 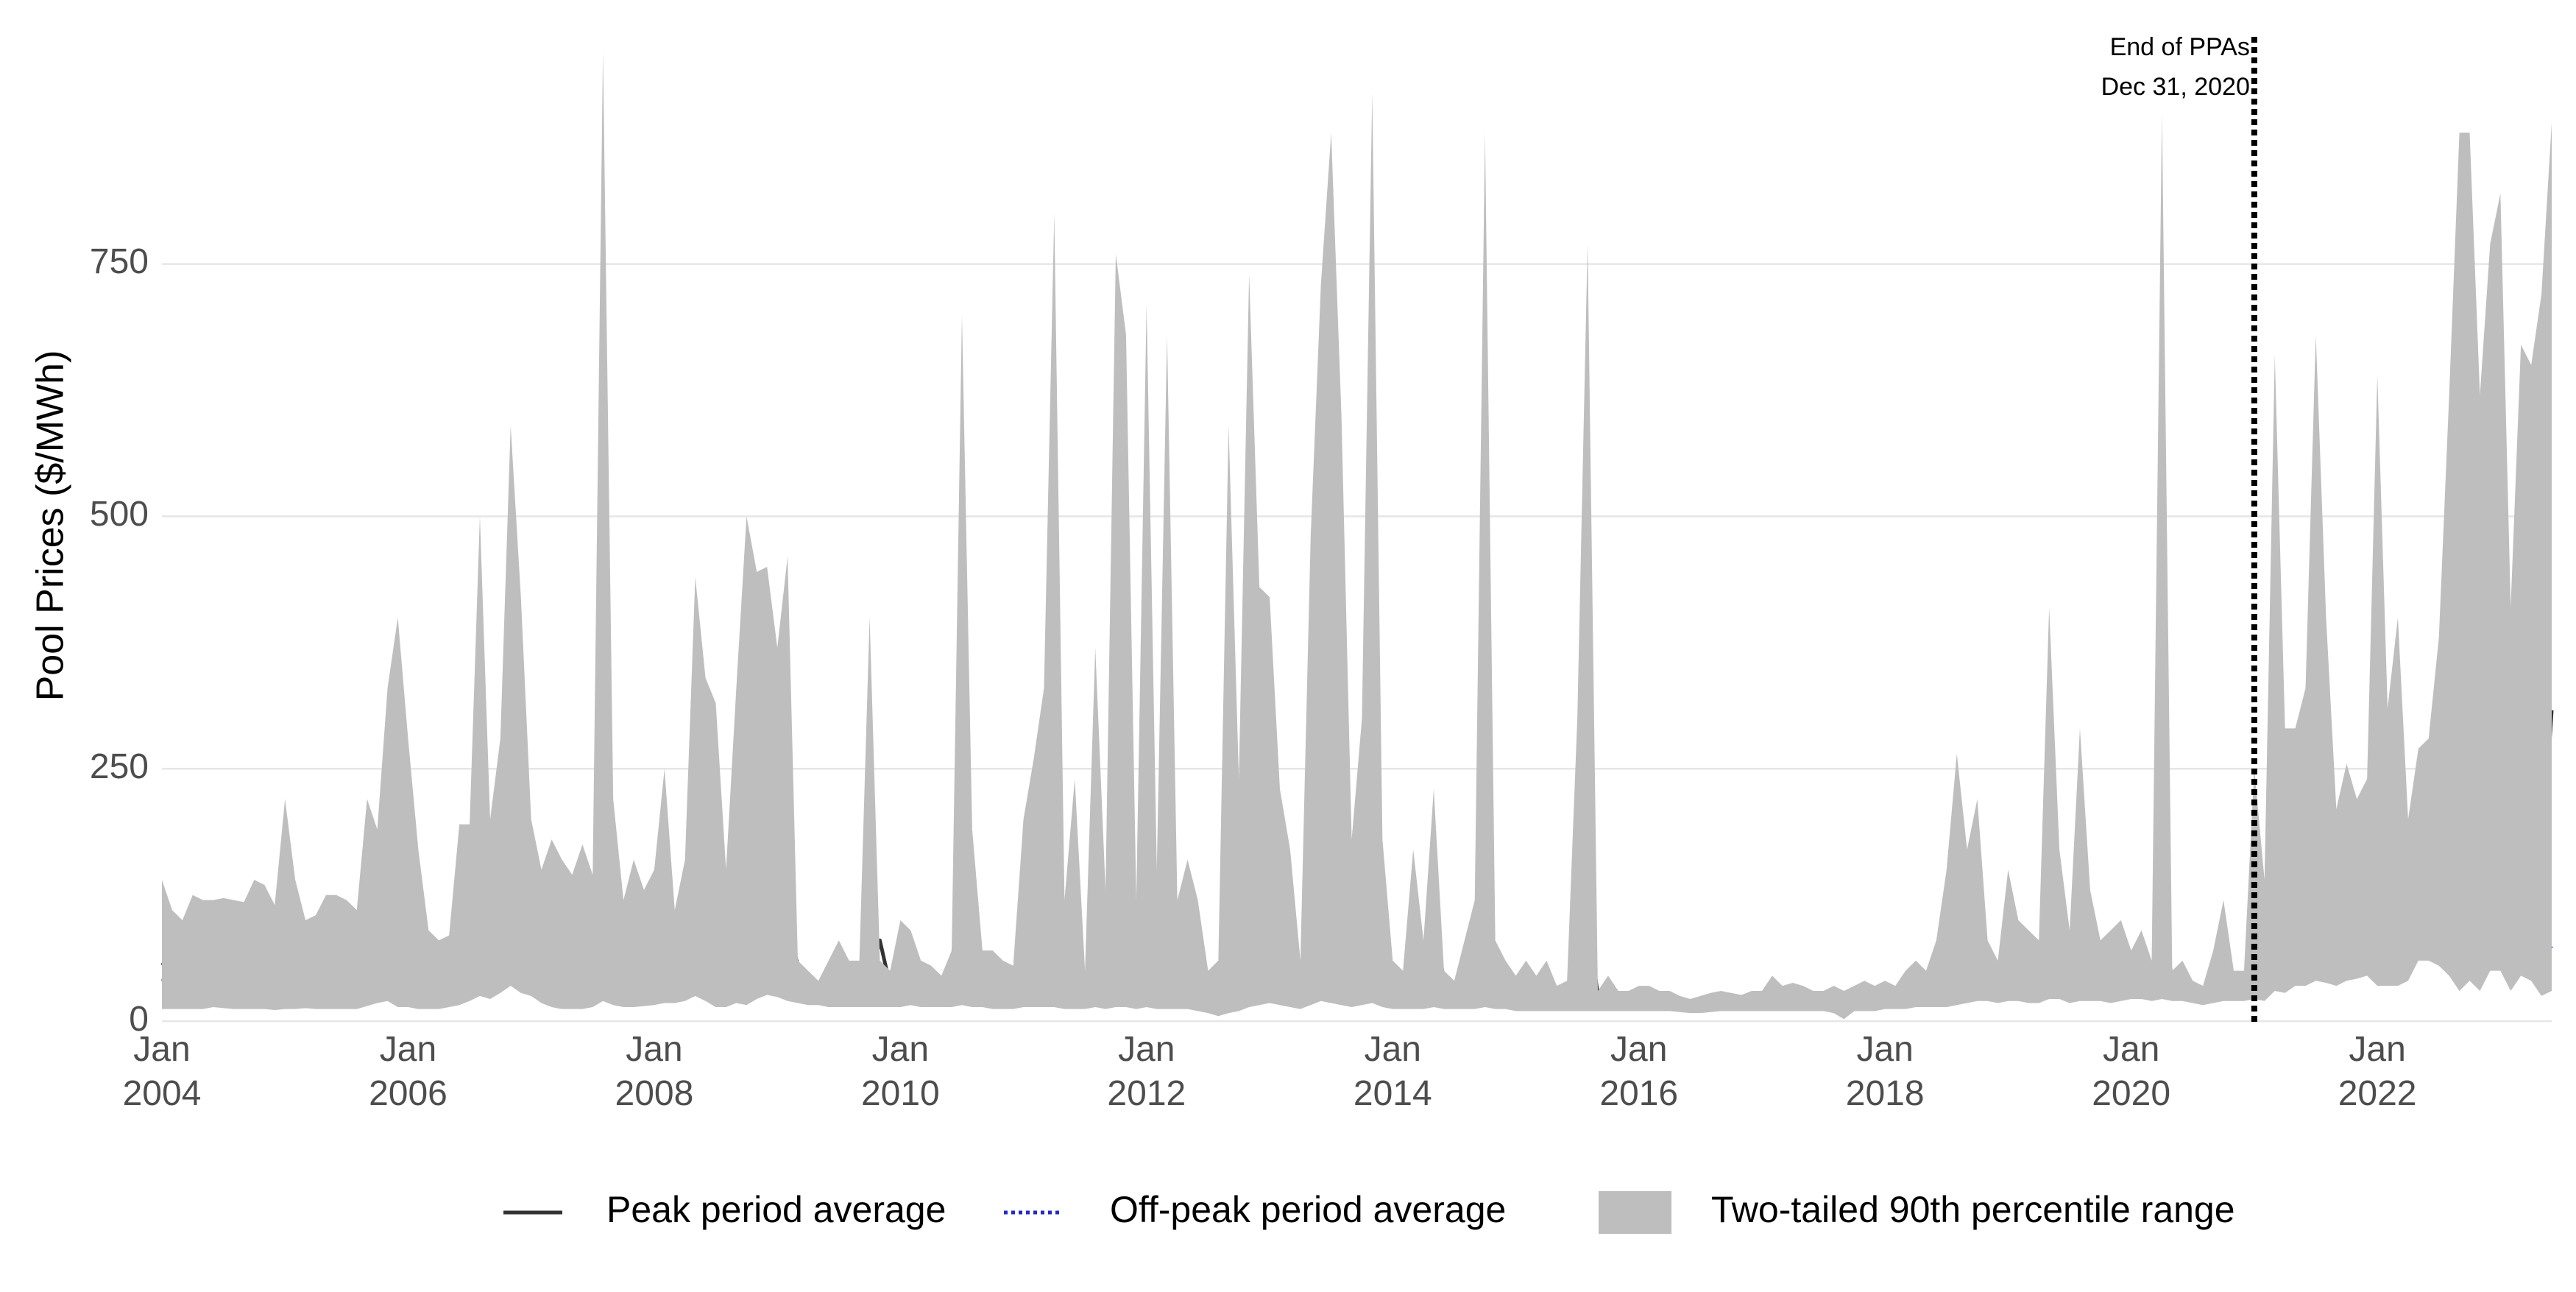 I want to click on x-tick-label: Jan 2004, so click(x=162, y=1071).